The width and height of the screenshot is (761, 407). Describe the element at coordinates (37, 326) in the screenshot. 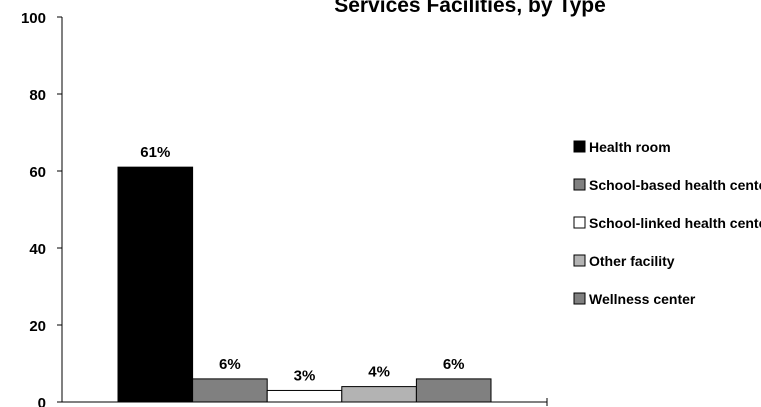

I see `y-tick-label: 20` at that location.